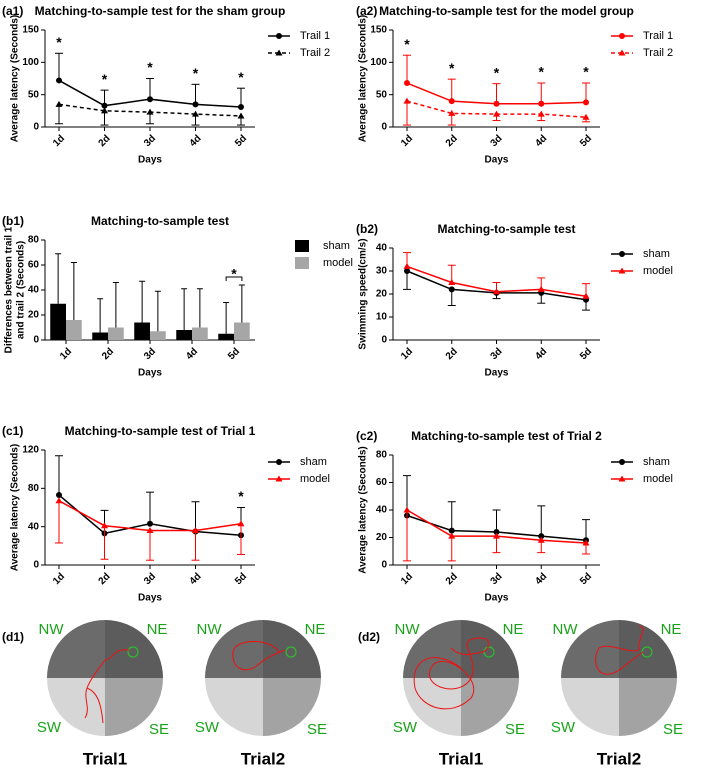  What do you see at coordinates (21, 290) in the screenshot?
I see `y-axis-label: and trail 2 (Seconds)` at bounding box center [21, 290].